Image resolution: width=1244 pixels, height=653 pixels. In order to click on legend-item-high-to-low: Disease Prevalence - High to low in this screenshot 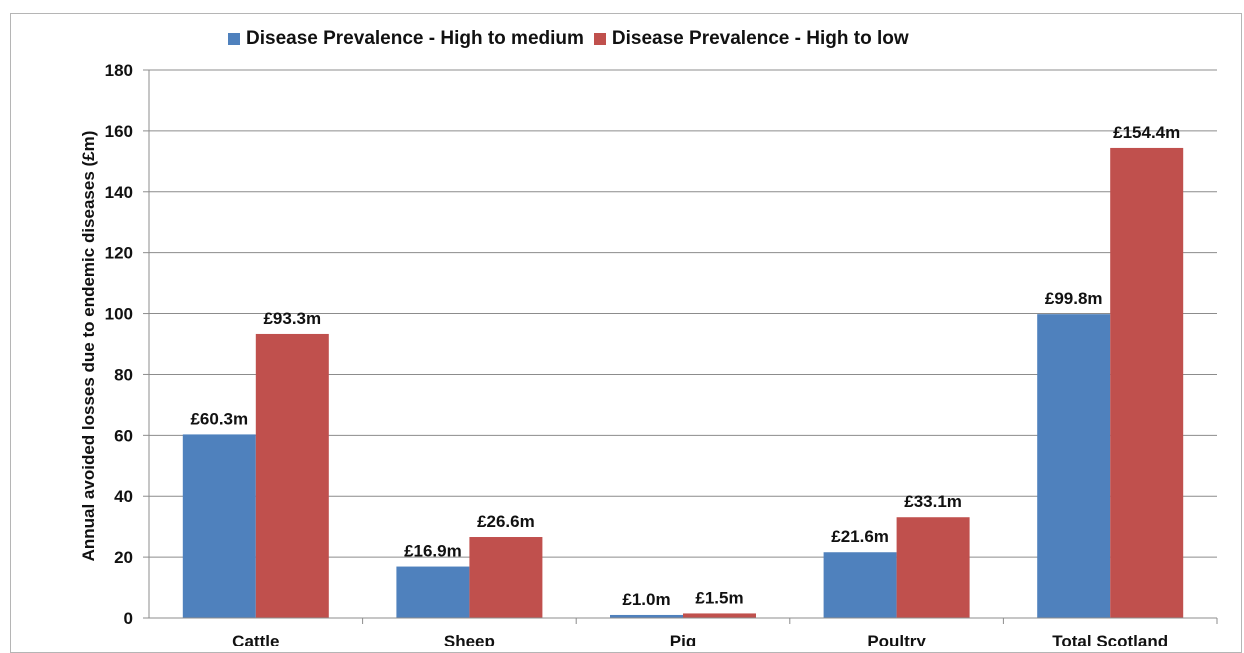, I will do `click(751, 39)`.